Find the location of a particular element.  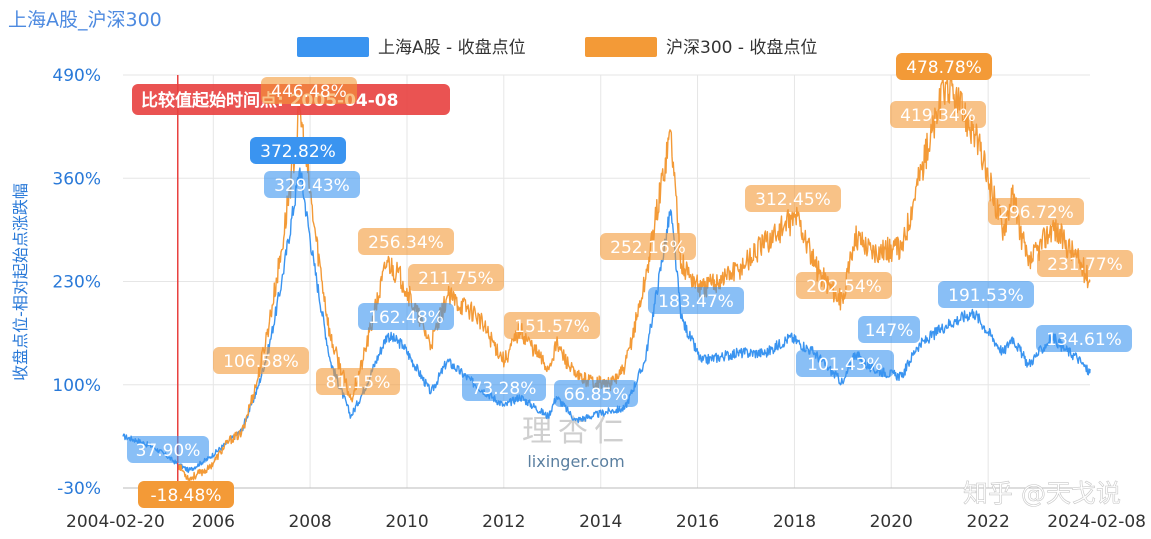

data-label-shanghai: 191.53% is located at coordinates (986, 296).